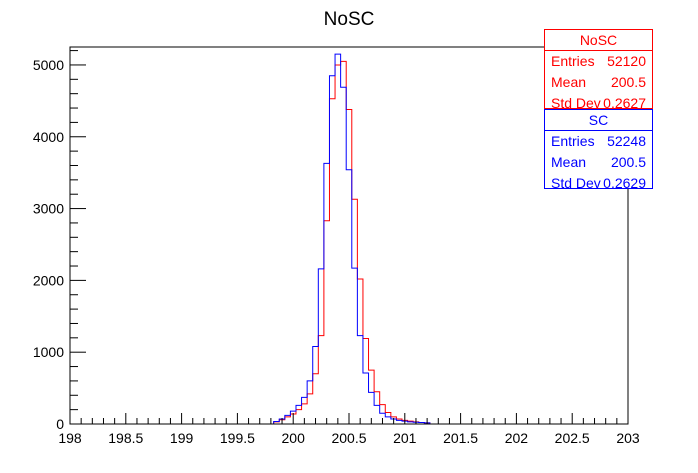  I want to click on chart-title: NoSC, so click(349, 19).